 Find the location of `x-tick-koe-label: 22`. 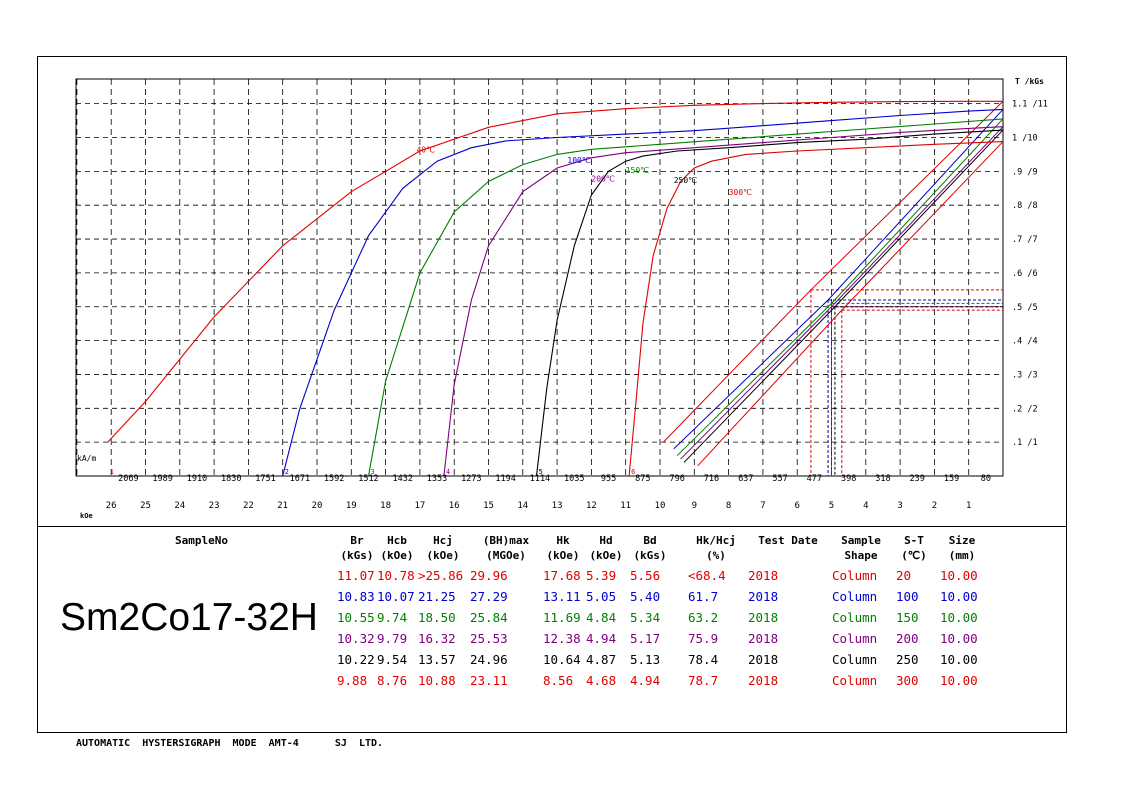

x-tick-koe-label: 22 is located at coordinates (248, 506).